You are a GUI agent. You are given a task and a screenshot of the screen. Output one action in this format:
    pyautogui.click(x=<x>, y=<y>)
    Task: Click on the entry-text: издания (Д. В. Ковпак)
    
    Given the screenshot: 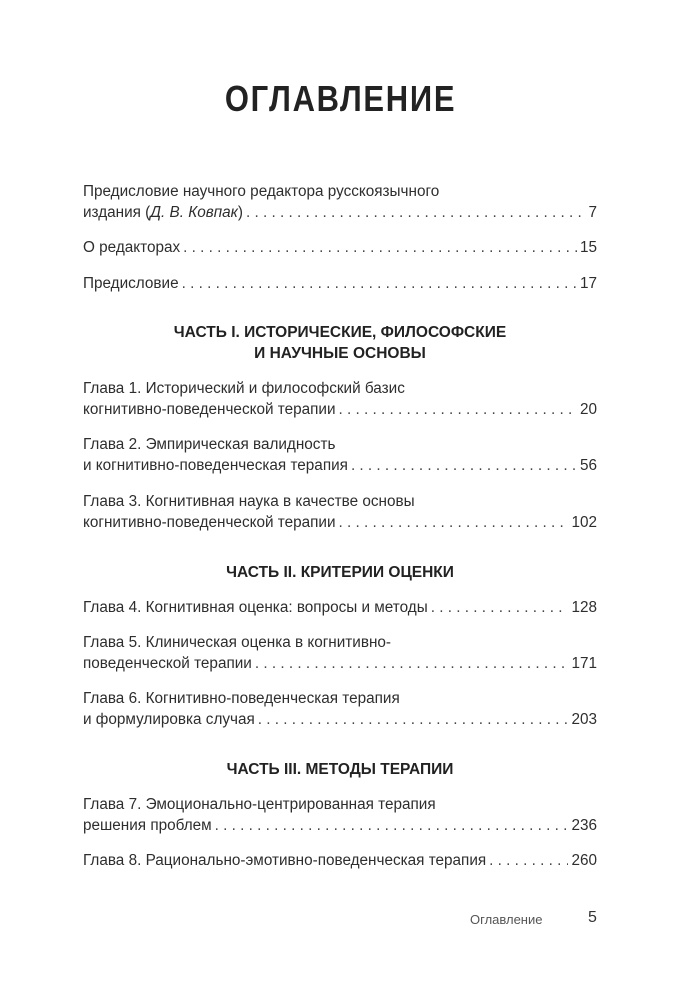 What is the action you would take?
    pyautogui.click(x=163, y=212)
    